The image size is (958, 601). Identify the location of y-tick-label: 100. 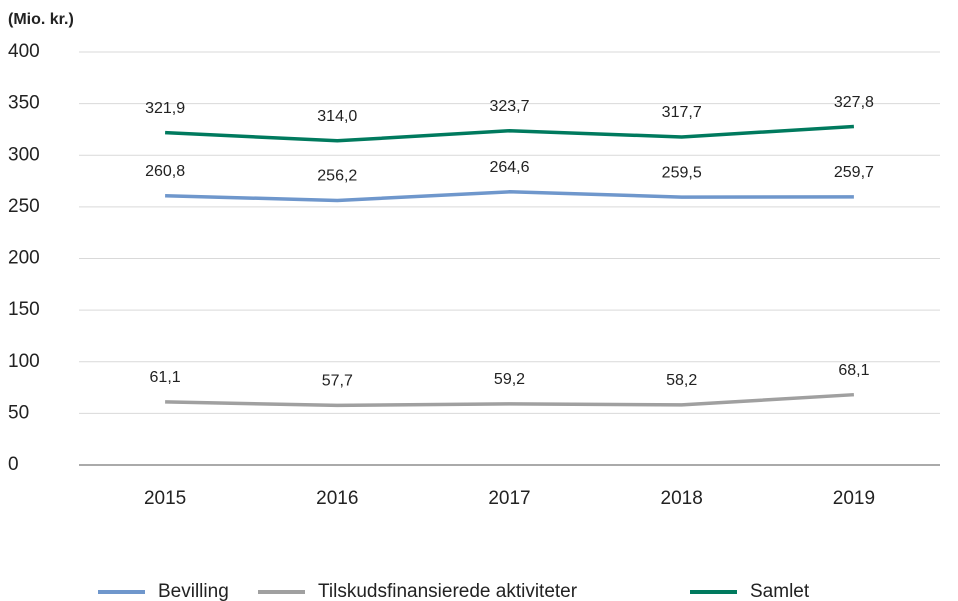
(24, 361).